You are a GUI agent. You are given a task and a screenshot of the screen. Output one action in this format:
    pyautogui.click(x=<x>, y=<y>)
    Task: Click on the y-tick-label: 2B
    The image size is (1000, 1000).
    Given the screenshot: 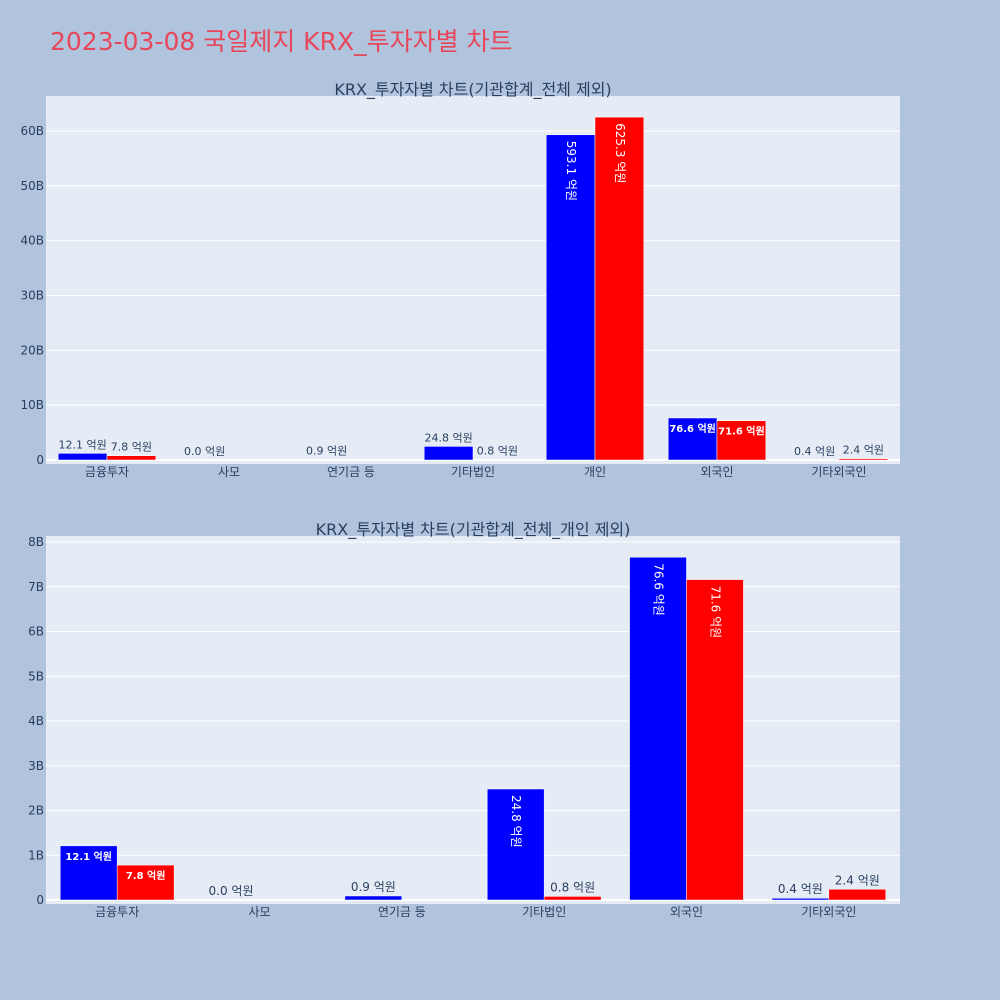 What is the action you would take?
    pyautogui.click(x=36, y=811)
    